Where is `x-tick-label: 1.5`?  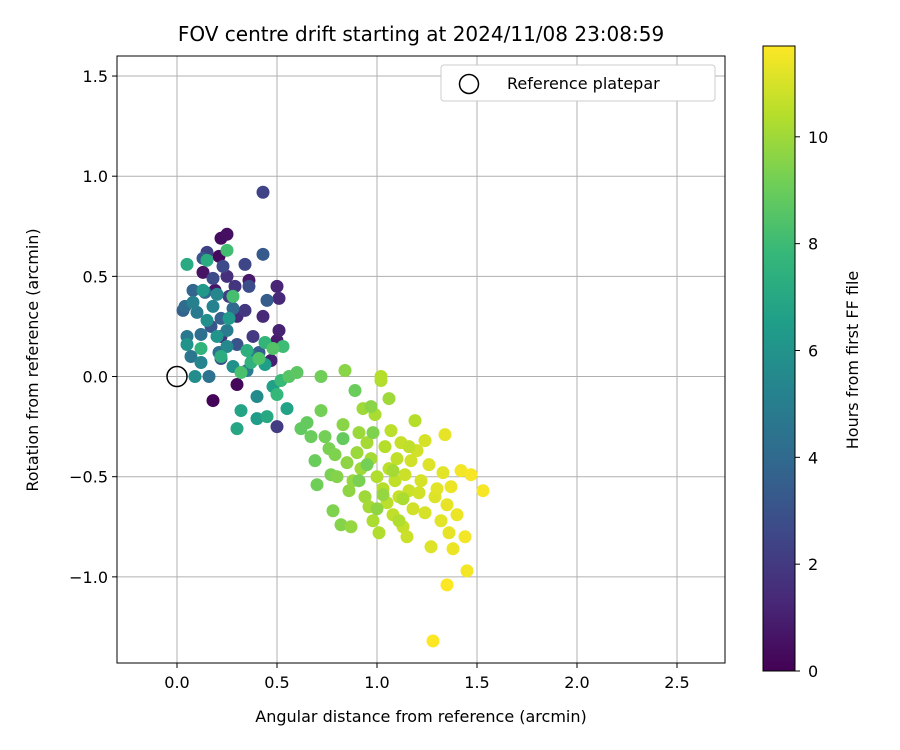
x-tick-label: 1.5 is located at coordinates (476, 682).